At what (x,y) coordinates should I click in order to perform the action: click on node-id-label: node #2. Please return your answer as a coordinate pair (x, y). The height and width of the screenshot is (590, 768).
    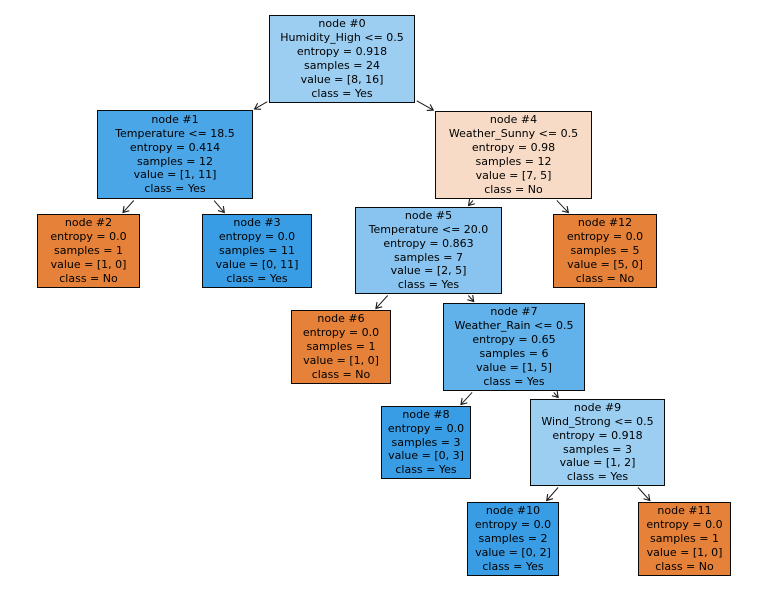
    Looking at the image, I should click on (88, 223).